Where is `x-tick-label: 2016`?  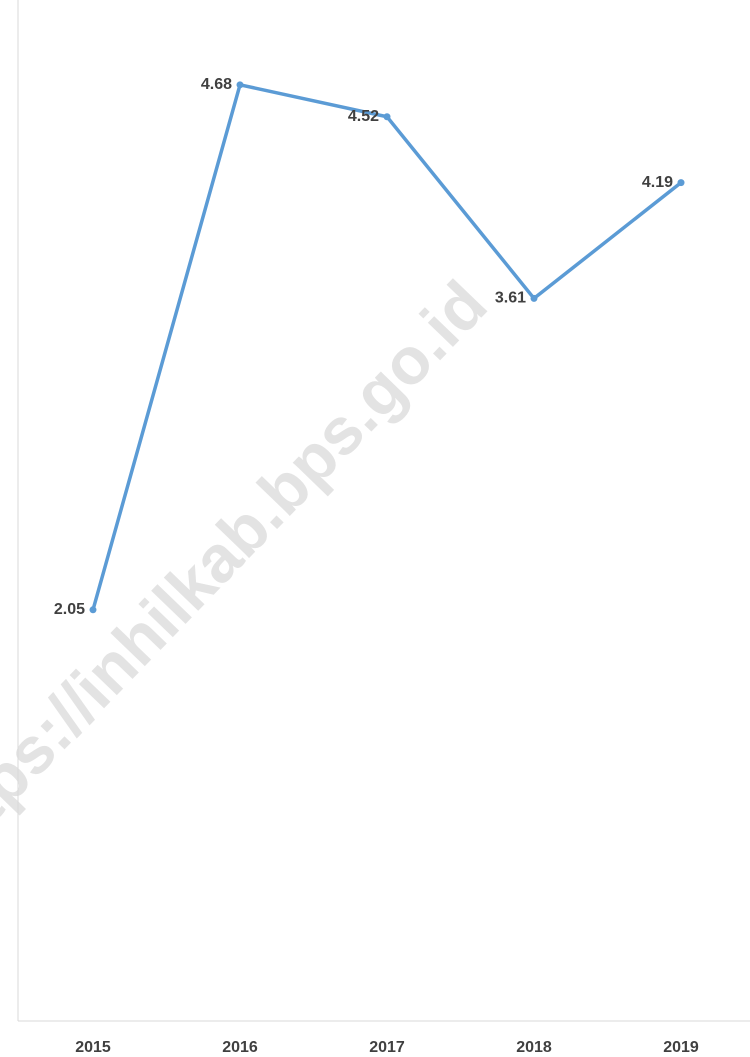 x-tick-label: 2016 is located at coordinates (240, 1047).